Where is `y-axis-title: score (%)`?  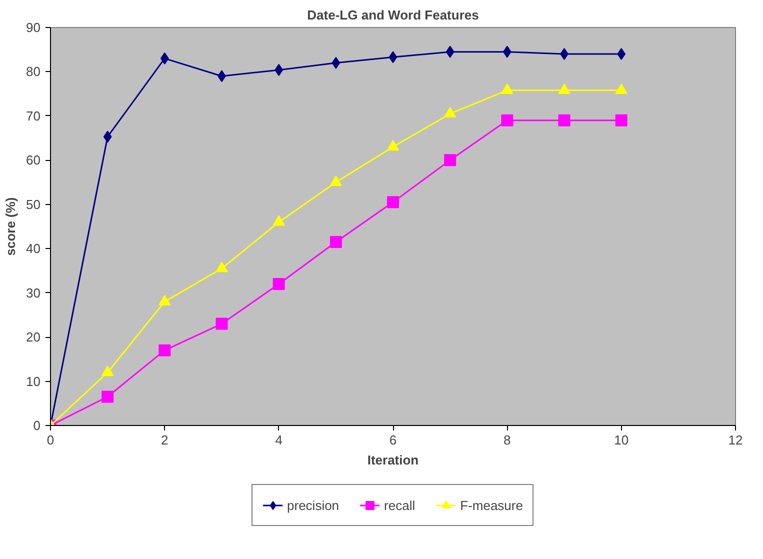
y-axis-title: score (%) is located at coordinates (10, 226).